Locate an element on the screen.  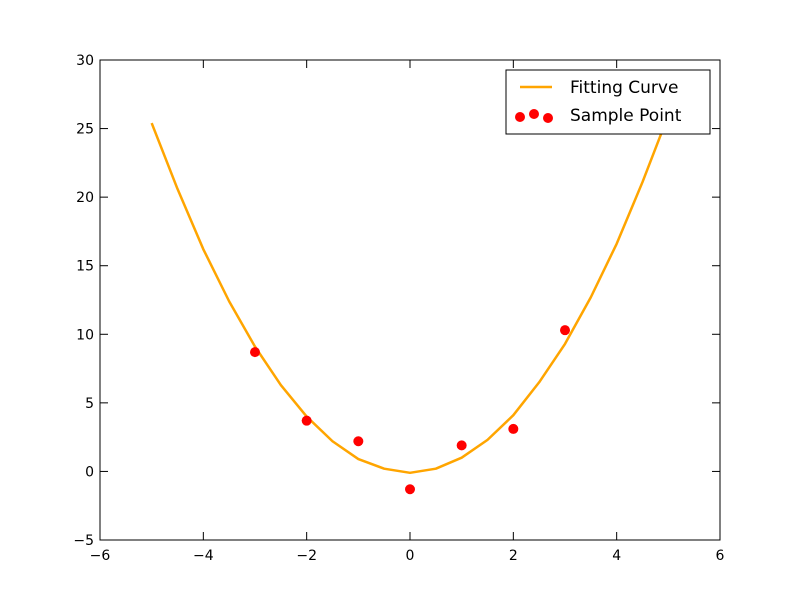
legend-box is located at coordinates (608, 102).